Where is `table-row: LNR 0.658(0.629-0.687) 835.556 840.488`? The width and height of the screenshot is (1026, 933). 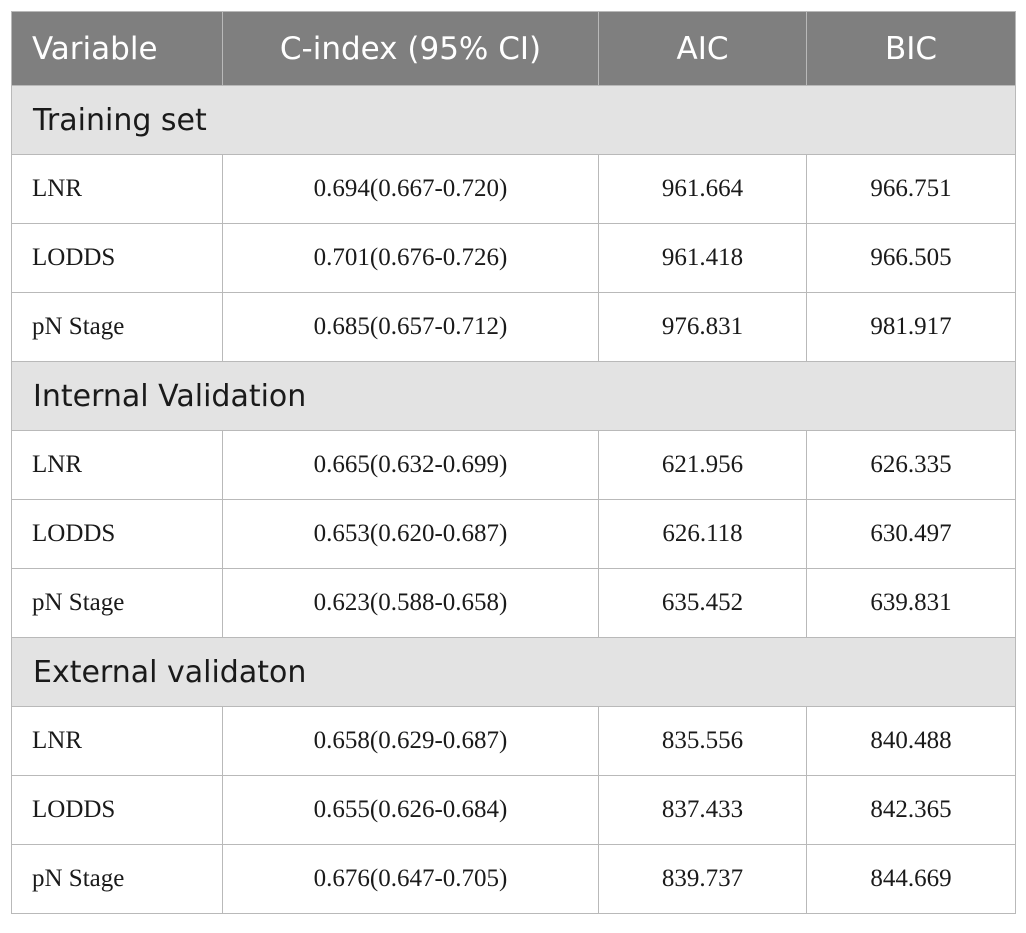 table-row: LNR 0.658(0.629-0.687) 835.556 840.488 is located at coordinates (513, 741).